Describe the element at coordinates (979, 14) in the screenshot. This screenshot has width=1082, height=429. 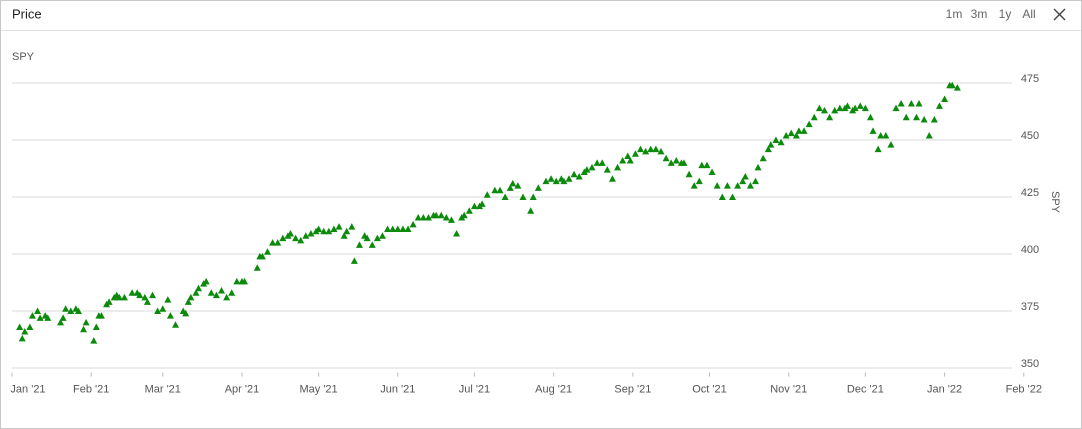
I see `range-button: 3m` at that location.